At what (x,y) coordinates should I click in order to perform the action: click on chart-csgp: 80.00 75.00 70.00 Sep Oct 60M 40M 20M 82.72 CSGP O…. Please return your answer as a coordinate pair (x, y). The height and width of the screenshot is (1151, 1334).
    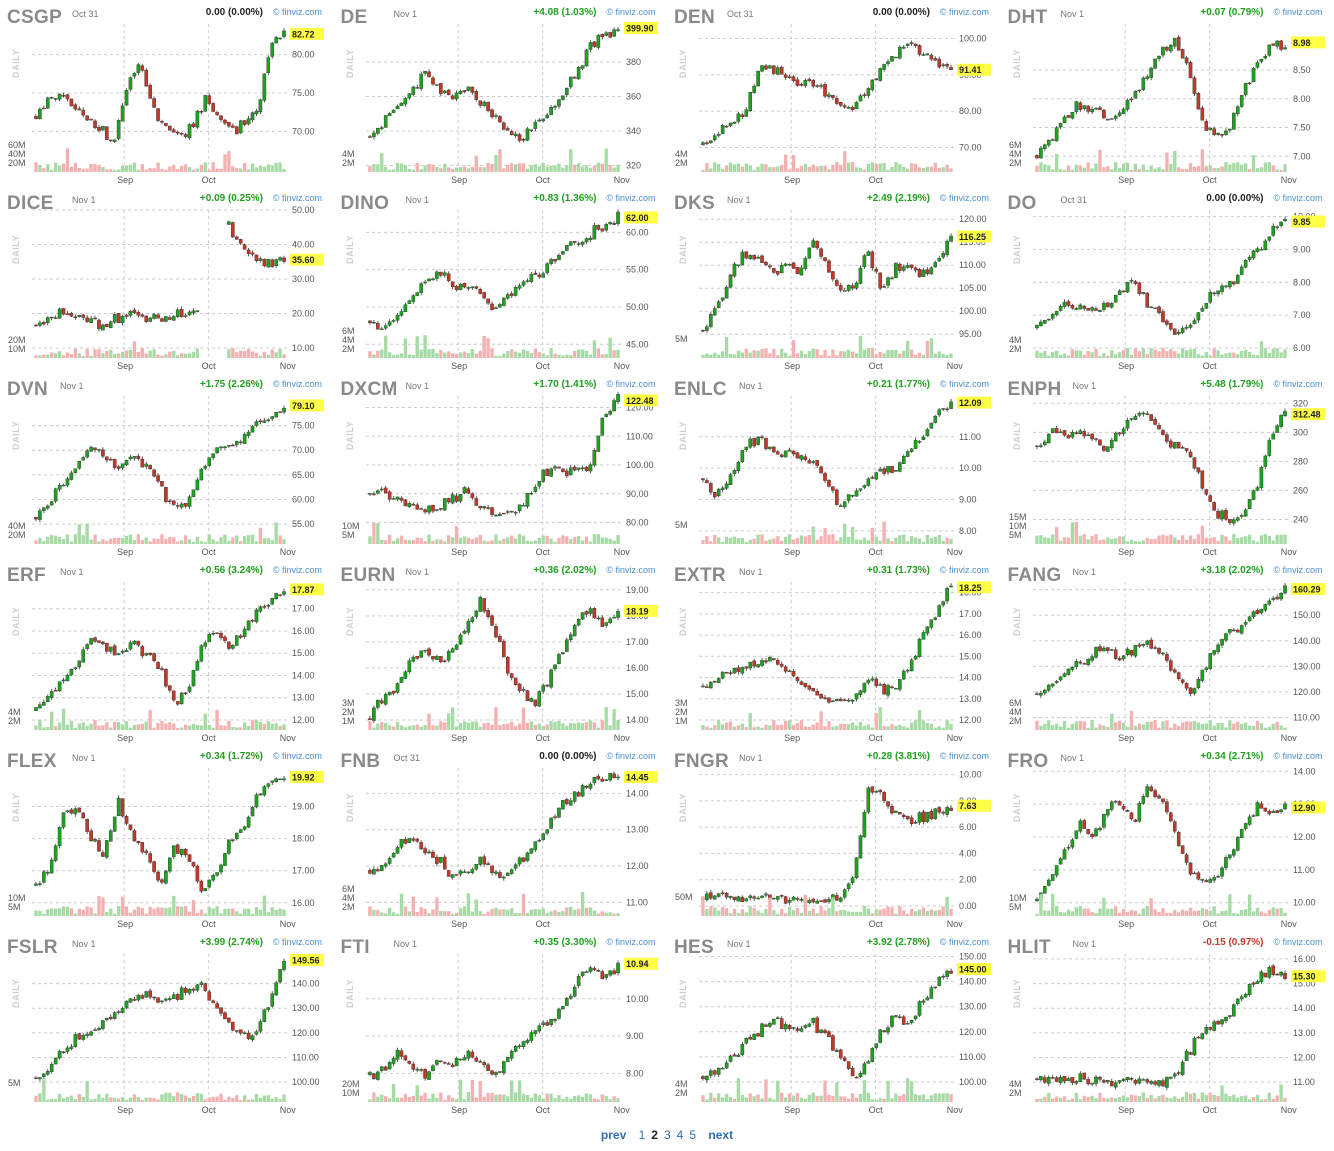
    Looking at the image, I should click on (166, 93).